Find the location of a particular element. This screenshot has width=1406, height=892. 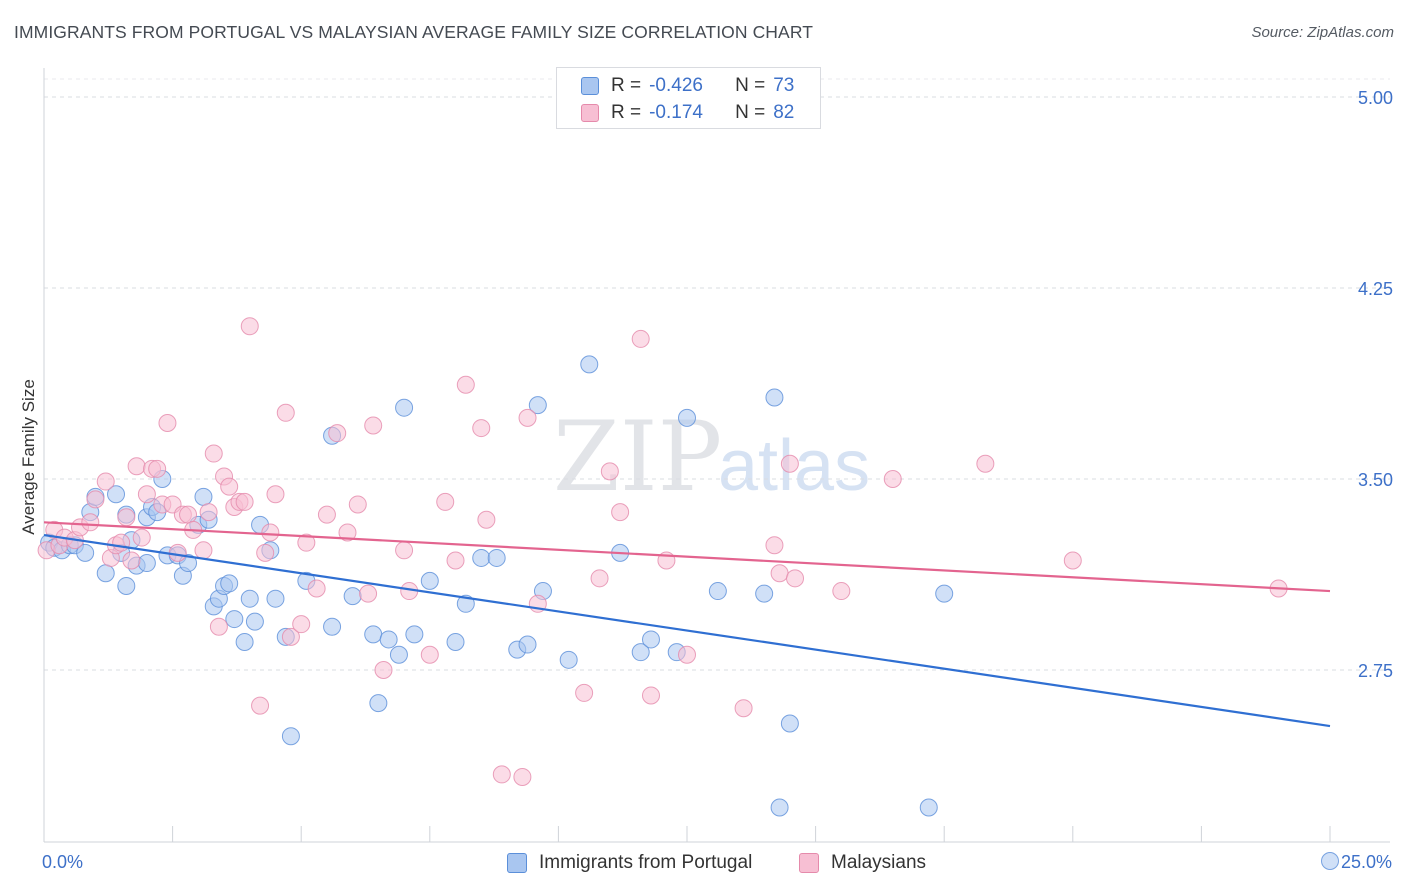

malaysian-trend-line is located at coordinates (687, 557).